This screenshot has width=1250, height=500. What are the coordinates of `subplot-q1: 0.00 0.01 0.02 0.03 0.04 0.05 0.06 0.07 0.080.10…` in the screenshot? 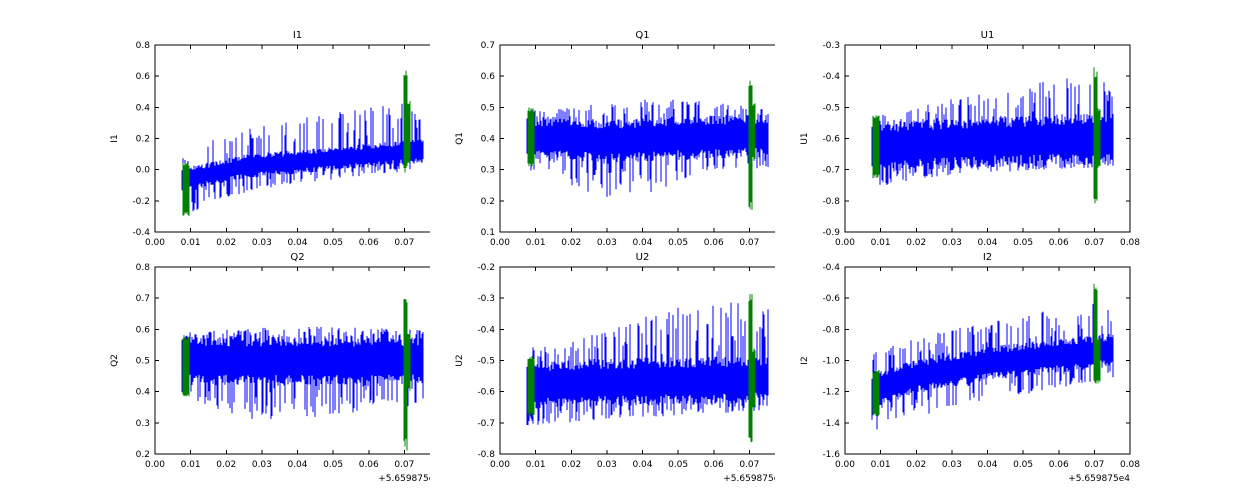 It's located at (612, 150).